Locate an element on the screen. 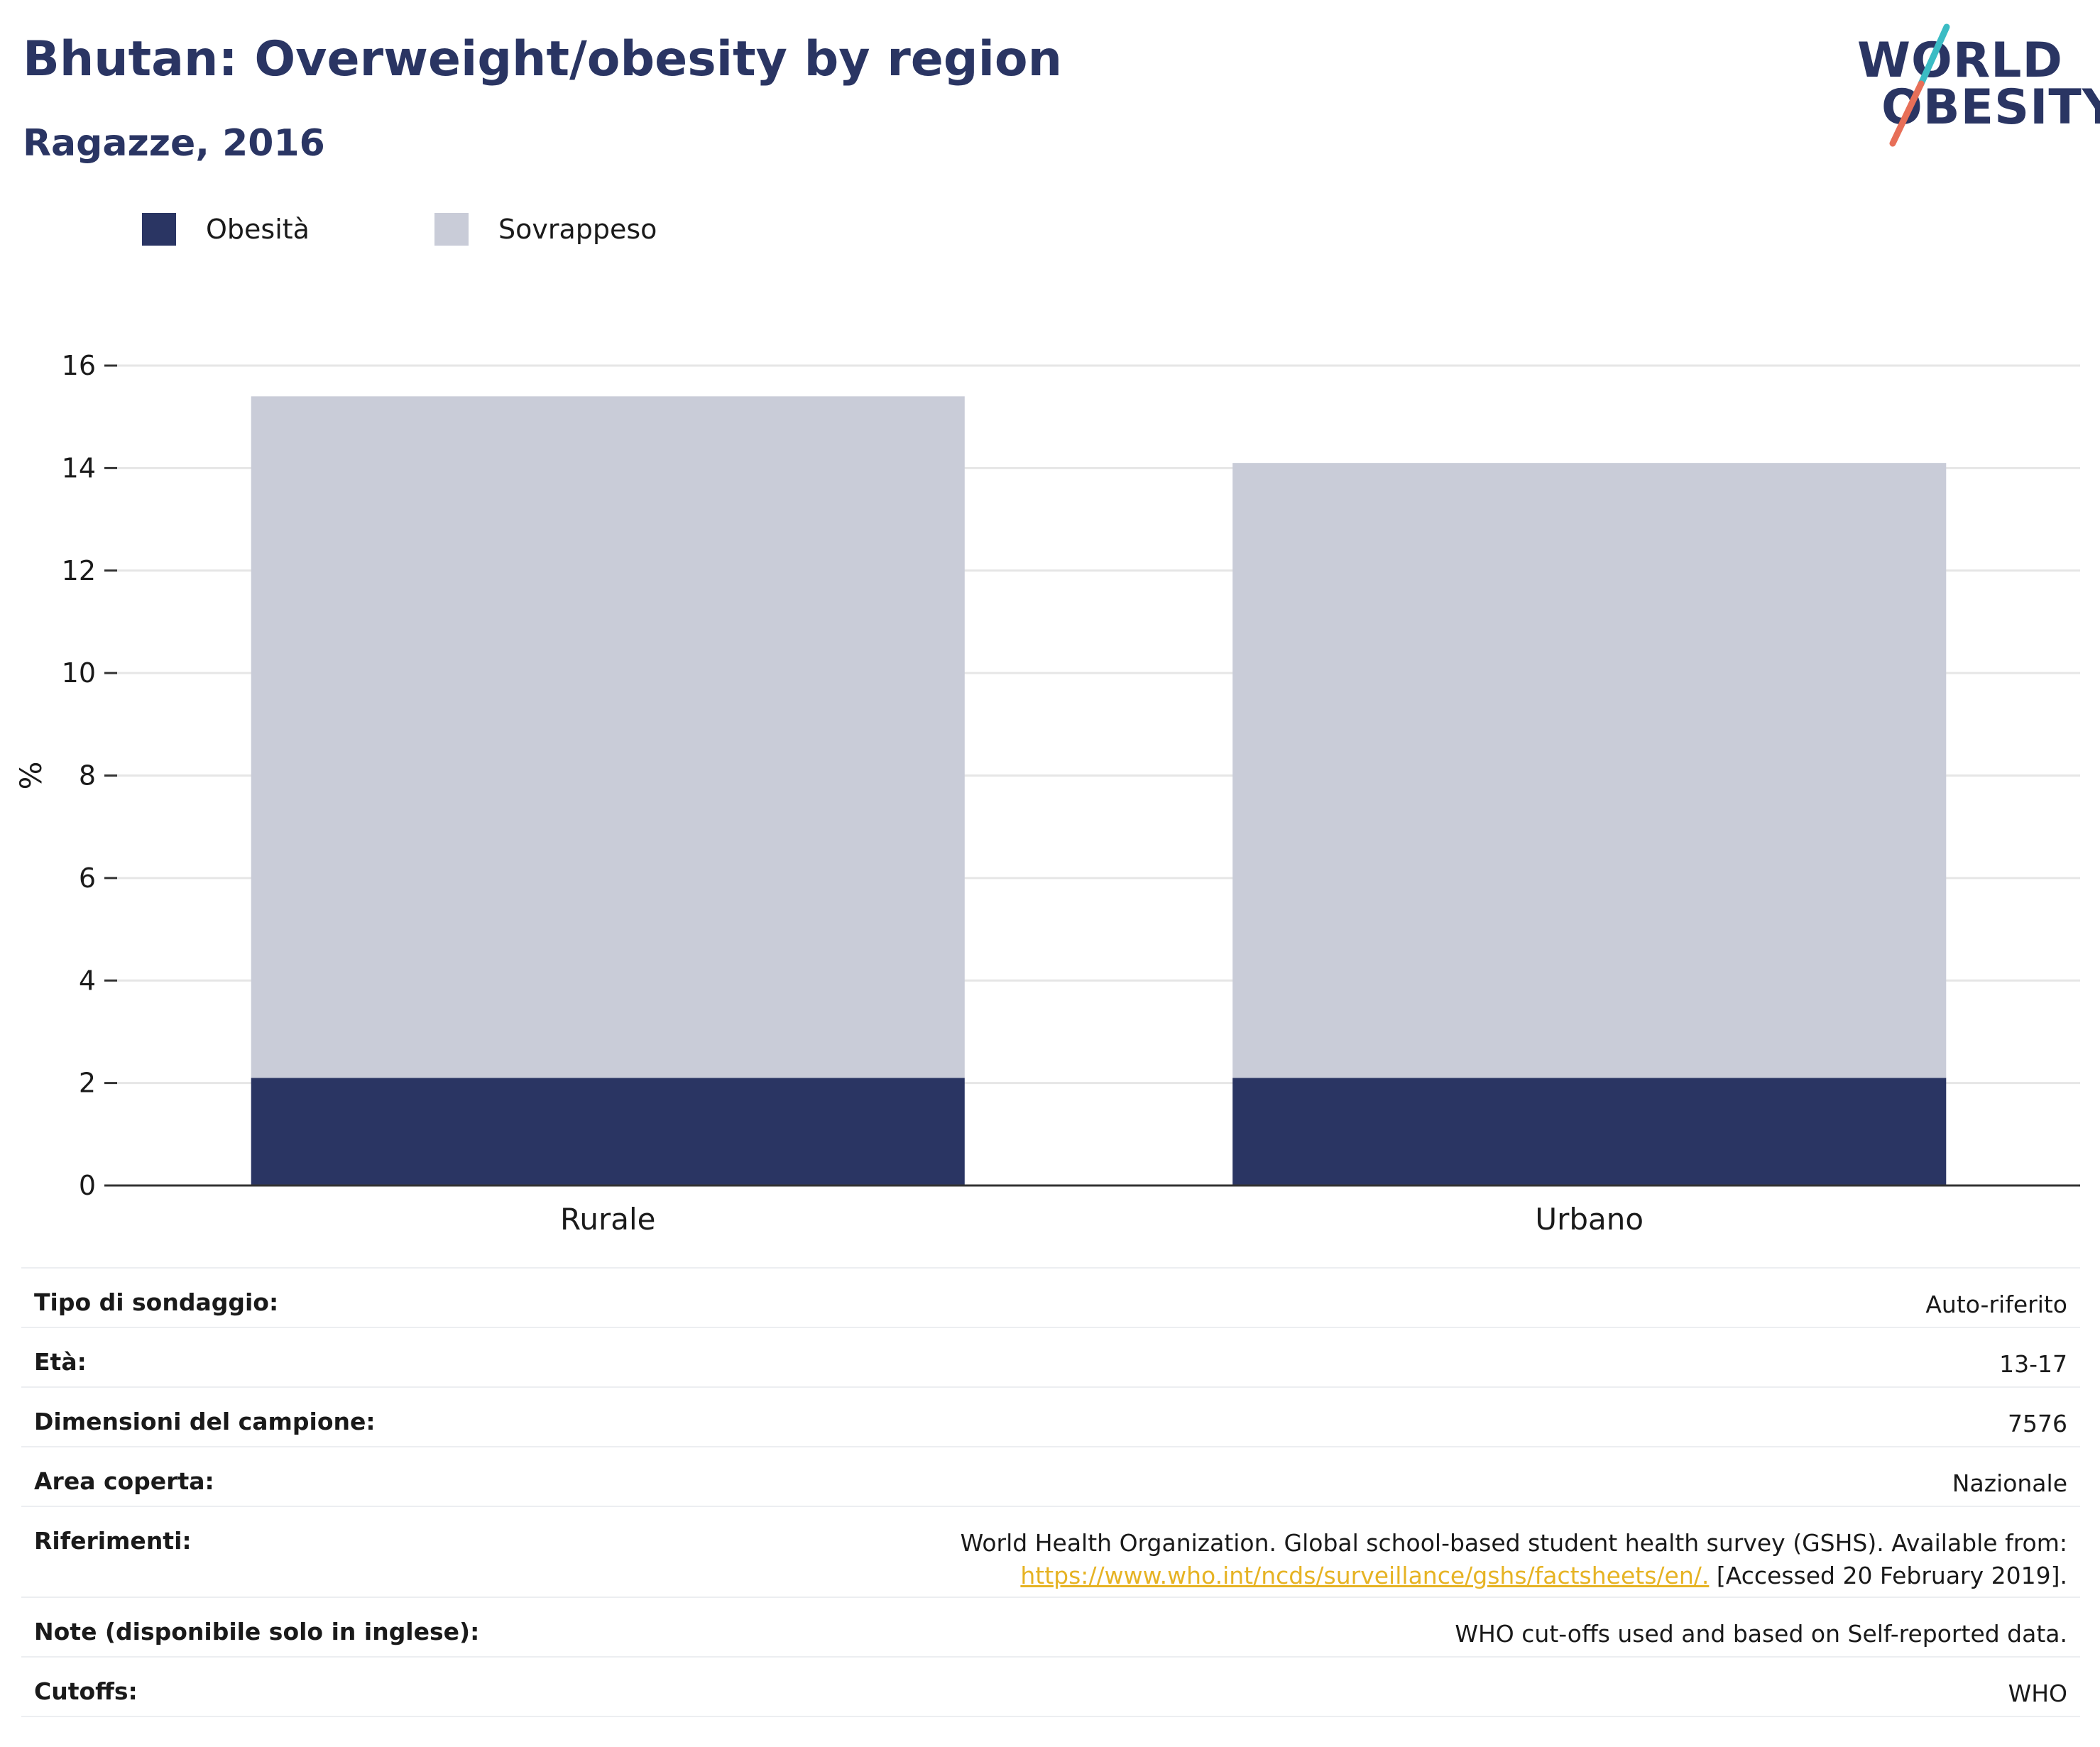  info-row-survey-type: Tipo di sondaggio: Auto-riferito is located at coordinates (1050, 1297).